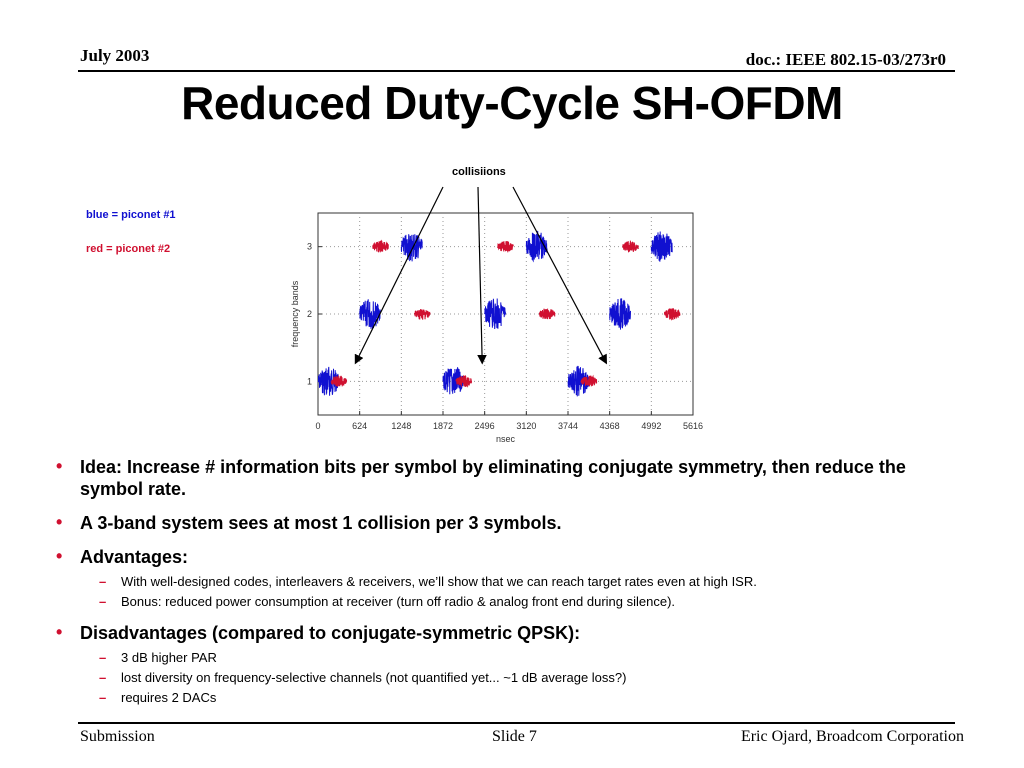 This screenshot has height=768, width=1024. I want to click on header-rule, so click(516, 71).